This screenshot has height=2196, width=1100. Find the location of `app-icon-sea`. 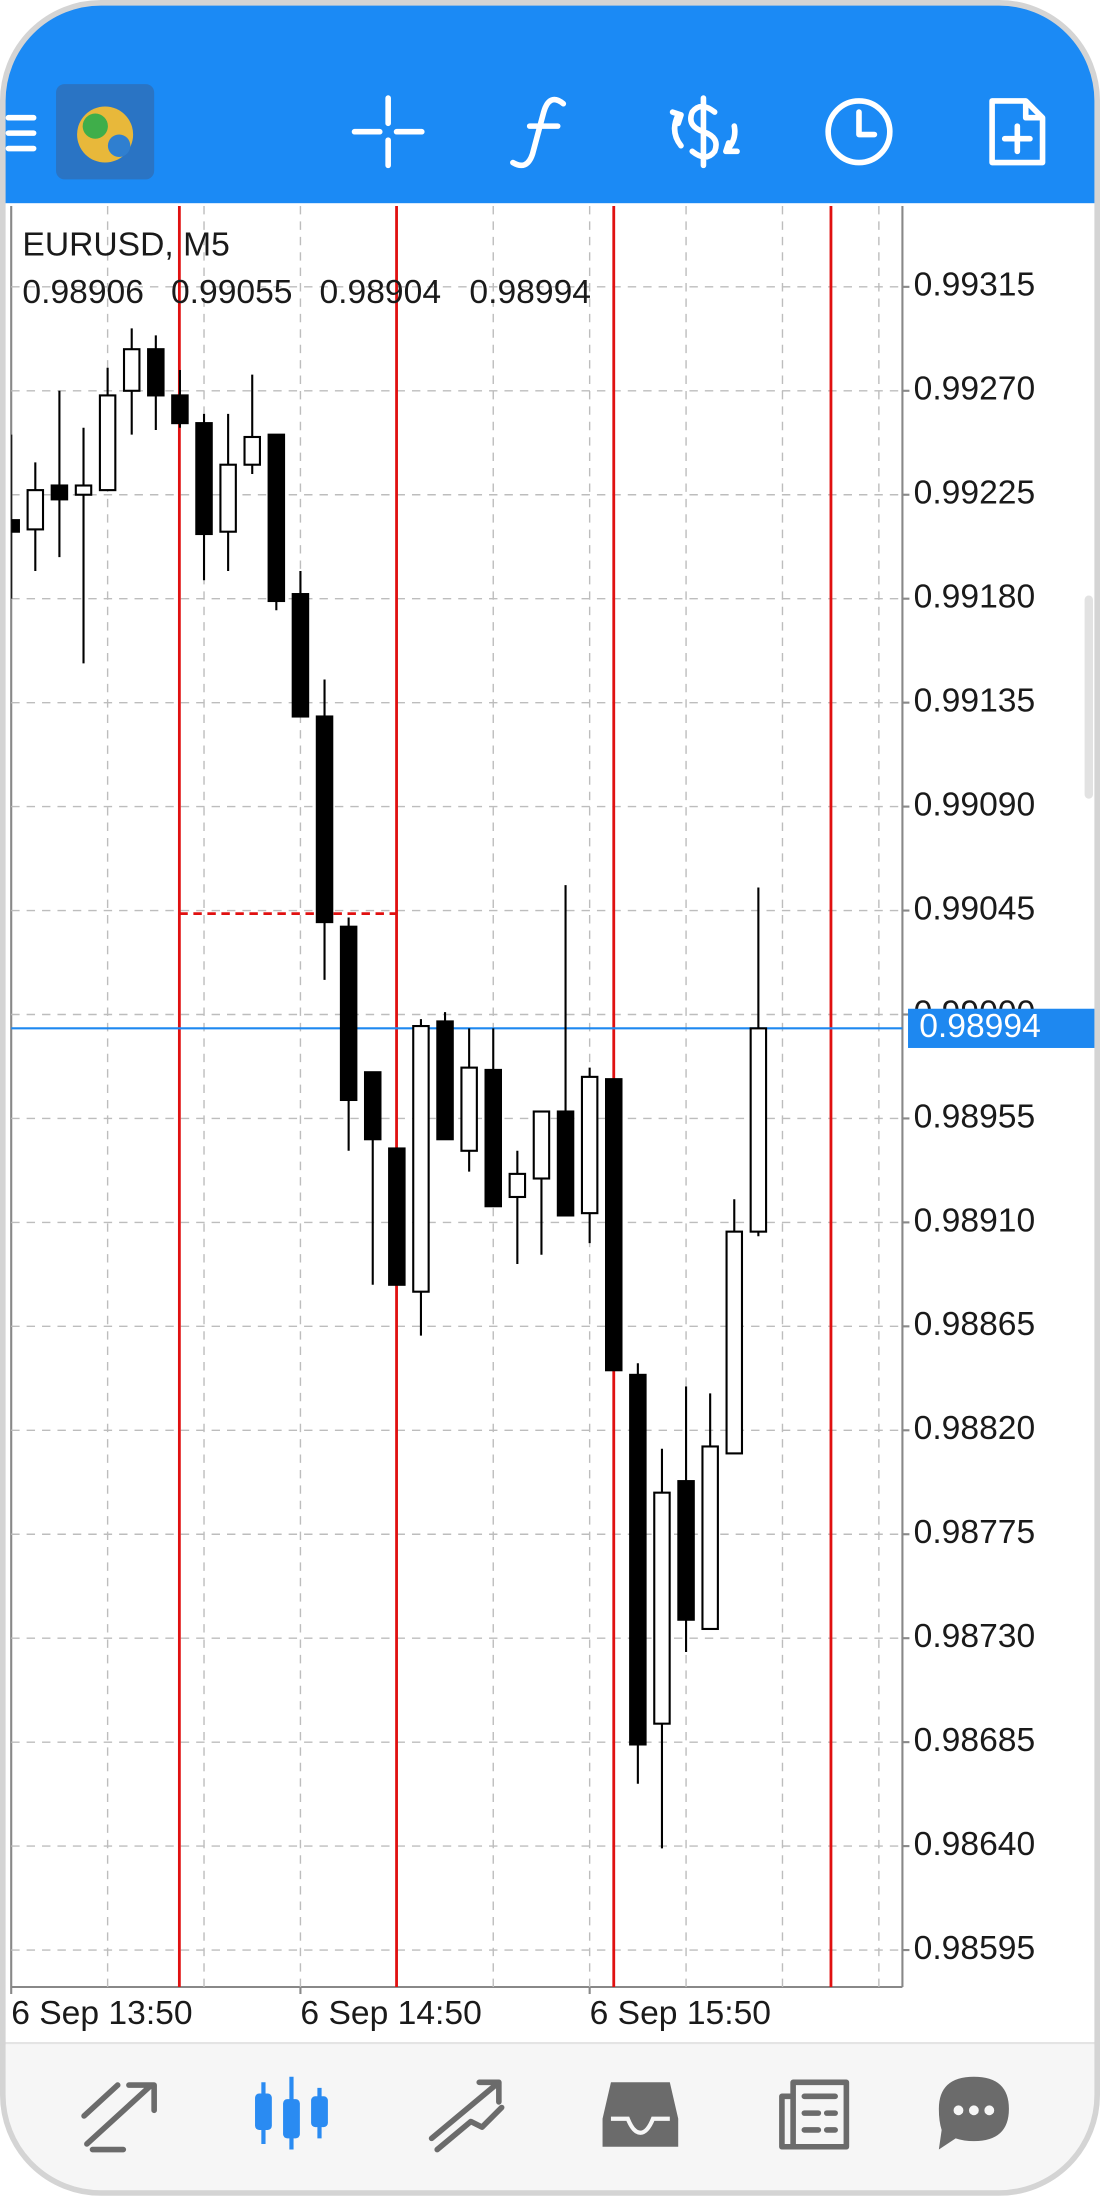

app-icon-sea is located at coordinates (119, 145).